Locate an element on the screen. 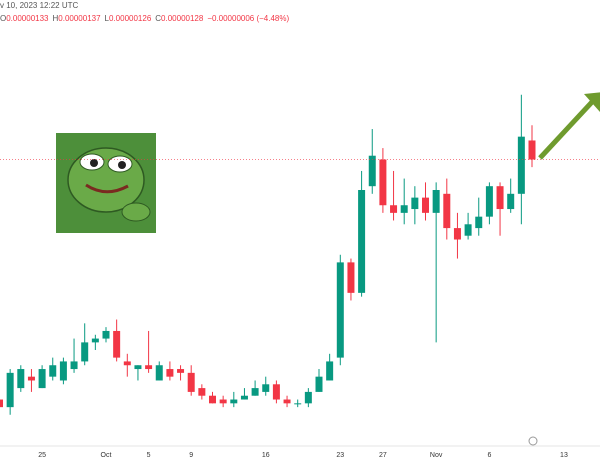 This screenshot has height=475, width=600. ohlc-label: H is located at coordinates (56, 18).